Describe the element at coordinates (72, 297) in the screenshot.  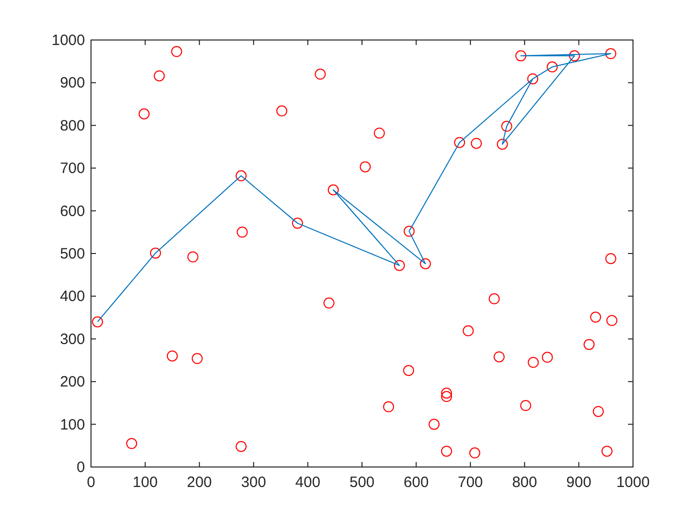
I see `y-tick-label: 400` at that location.